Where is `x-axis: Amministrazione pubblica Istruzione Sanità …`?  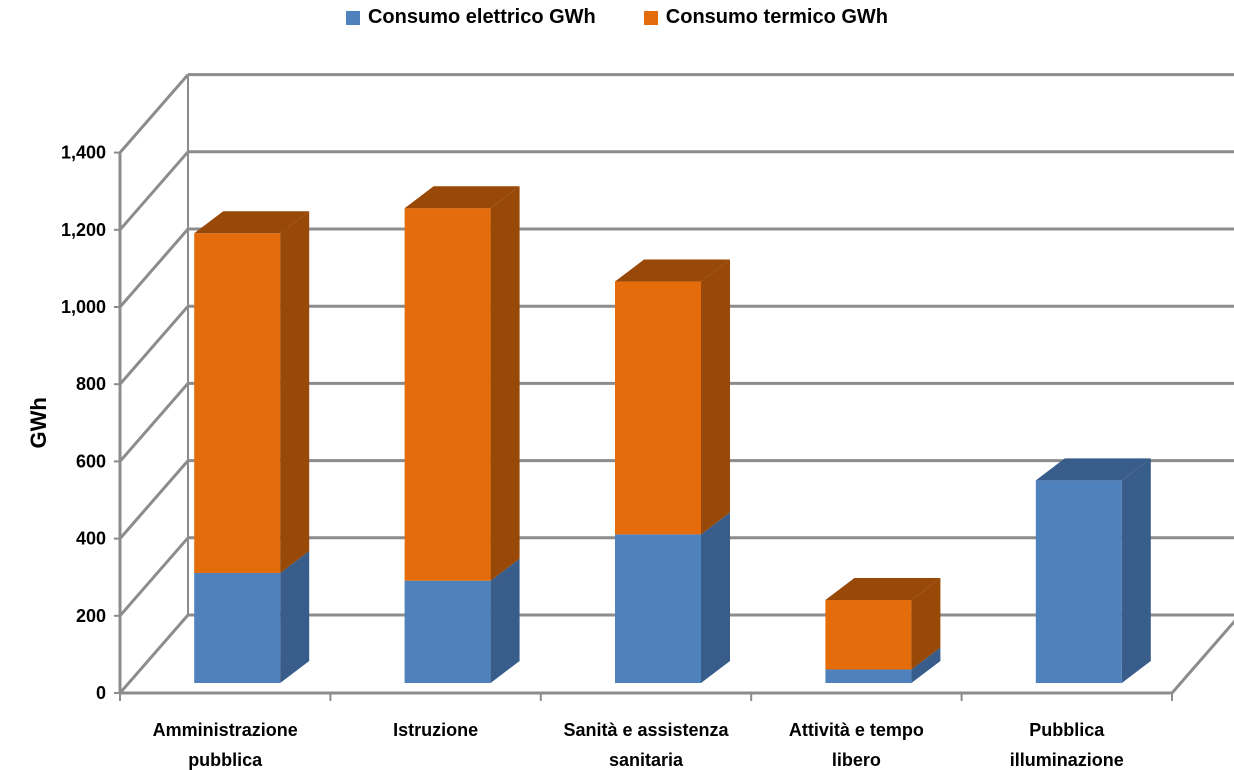 x-axis: Amministrazione pubblica Istruzione Sanità … is located at coordinates (646, 730).